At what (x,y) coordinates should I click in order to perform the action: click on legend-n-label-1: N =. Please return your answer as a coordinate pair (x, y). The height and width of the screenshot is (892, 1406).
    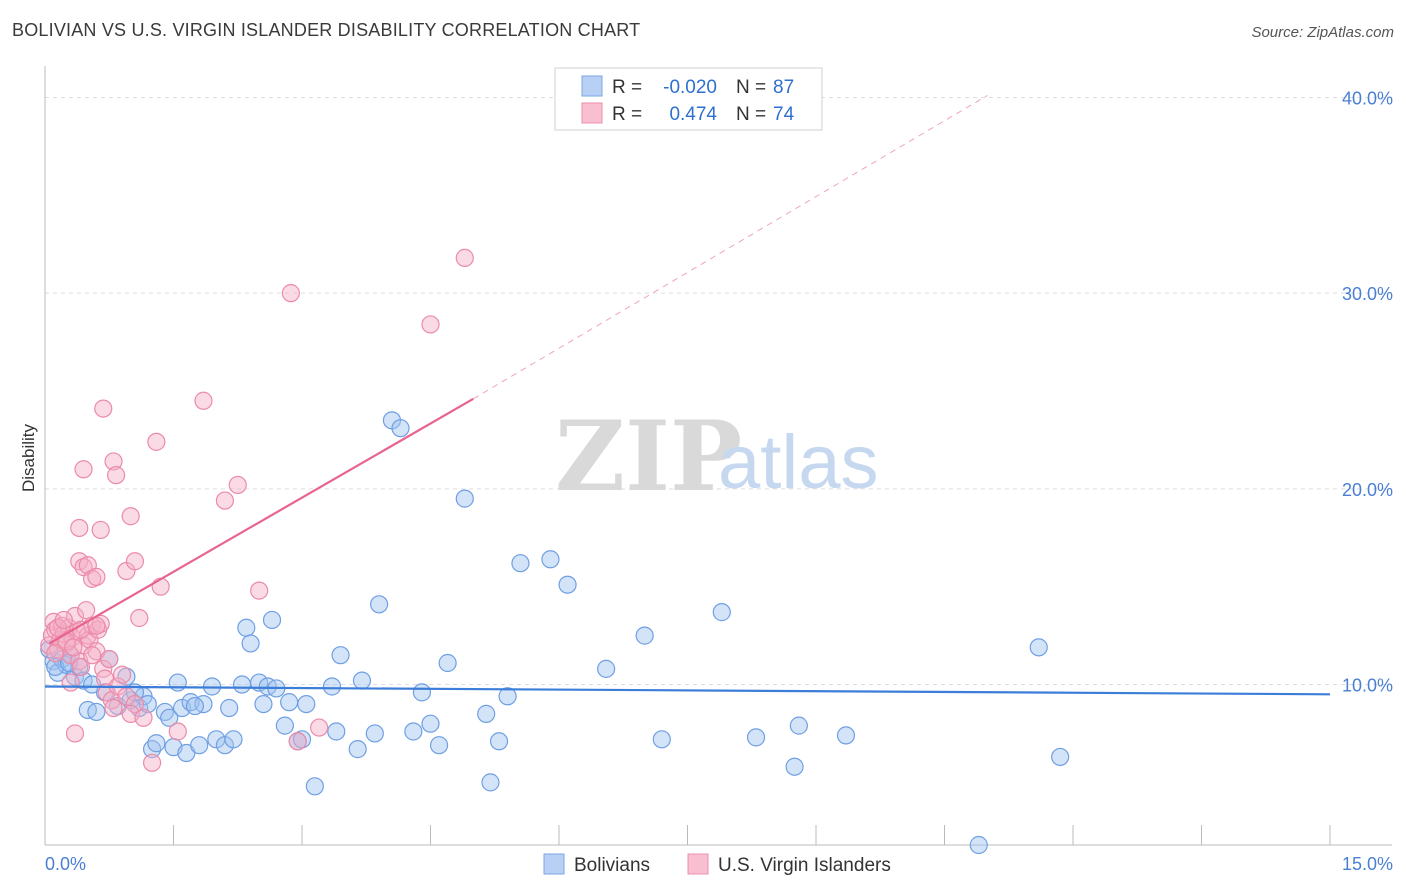
    Looking at the image, I should click on (751, 87).